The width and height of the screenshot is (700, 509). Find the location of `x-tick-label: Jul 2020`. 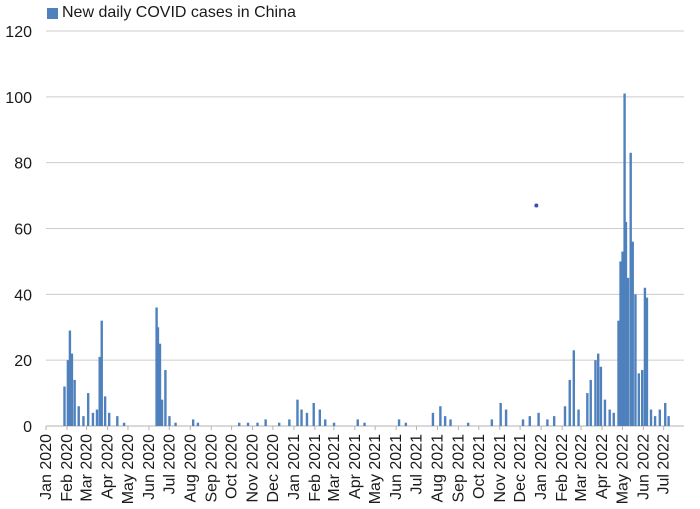

x-tick-label: Jul 2020 is located at coordinates (169, 464).